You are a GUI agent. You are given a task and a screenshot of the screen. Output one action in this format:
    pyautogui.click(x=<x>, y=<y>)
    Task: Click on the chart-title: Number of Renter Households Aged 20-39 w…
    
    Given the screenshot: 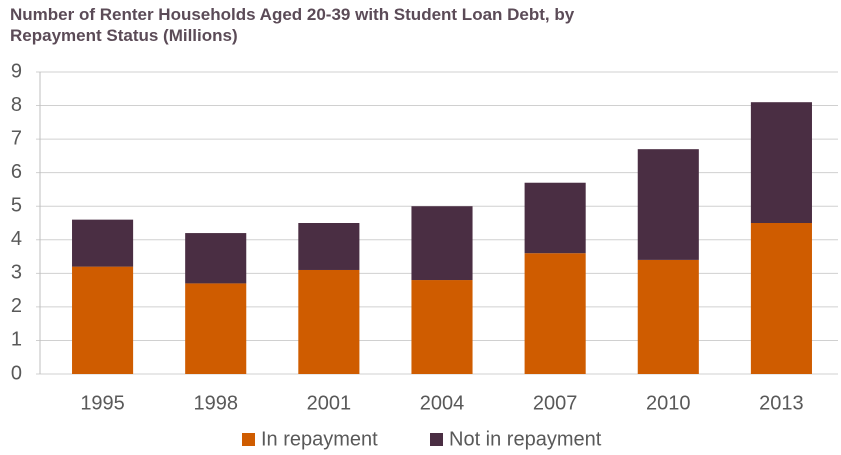 What is the action you would take?
    pyautogui.click(x=292, y=25)
    